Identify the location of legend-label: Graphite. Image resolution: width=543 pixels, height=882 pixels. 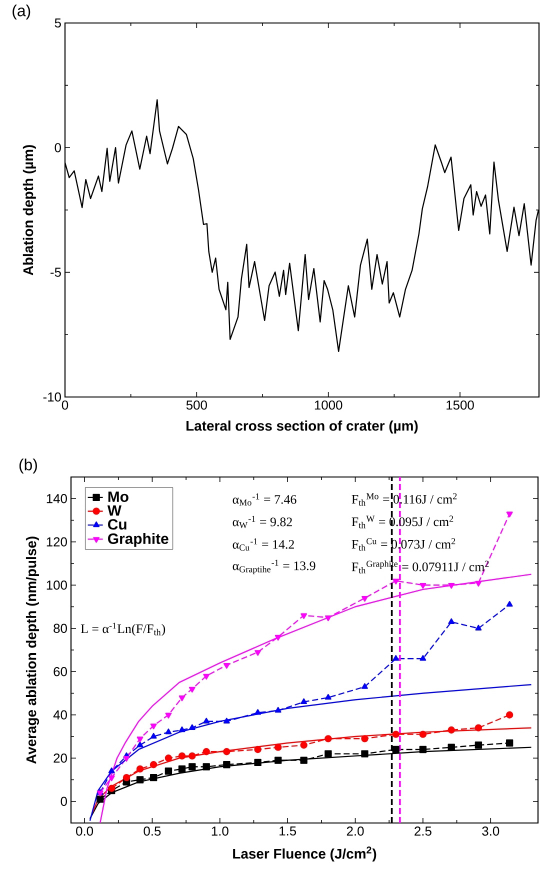
(138, 540).